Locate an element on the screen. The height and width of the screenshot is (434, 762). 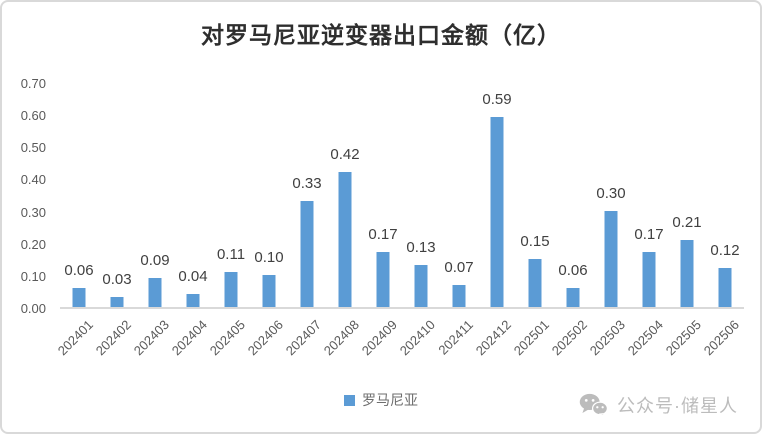
chart-title: 对罗马尼亚逆变器出口金额（亿） is located at coordinates (381, 35).